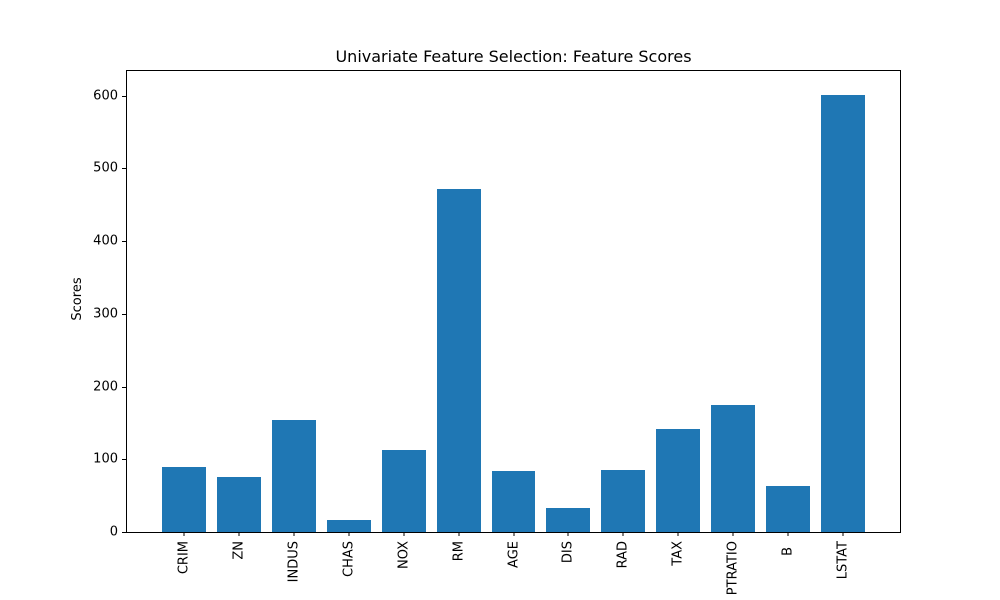 The image size is (1000, 600). What do you see at coordinates (404, 555) in the screenshot?
I see `x-tick-label-nox: NOX` at bounding box center [404, 555].